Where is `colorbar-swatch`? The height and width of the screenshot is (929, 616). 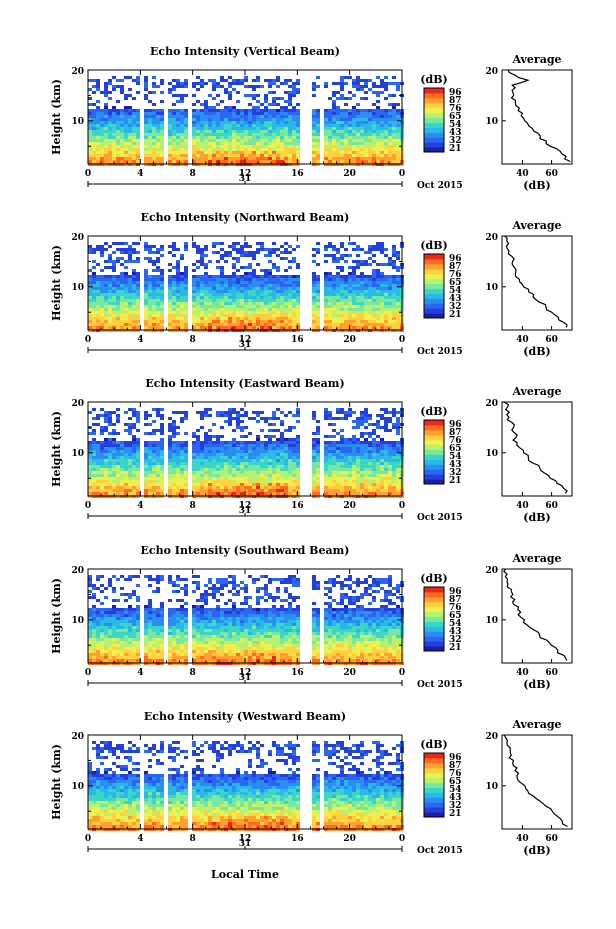
colorbar-swatch is located at coordinates (434, 291).